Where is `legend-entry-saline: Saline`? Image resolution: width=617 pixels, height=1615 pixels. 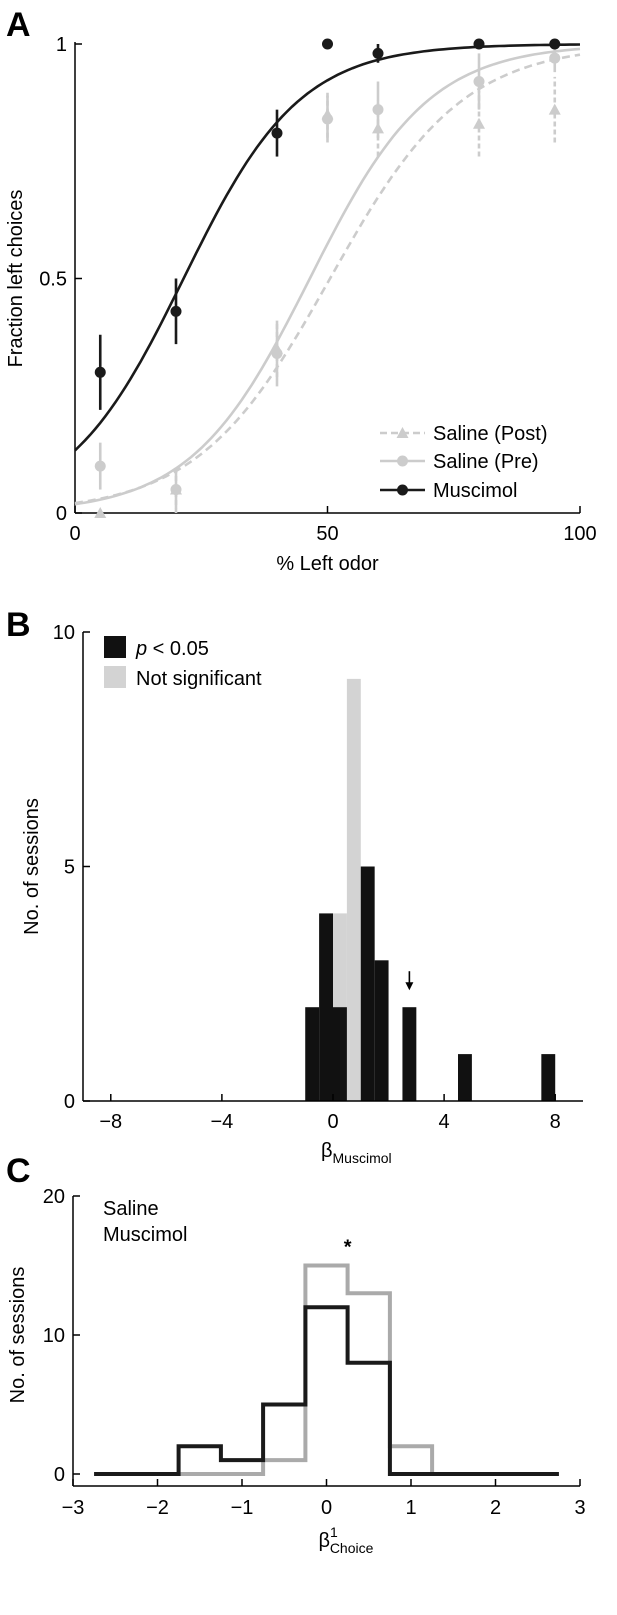 legend-entry-saline: Saline is located at coordinates (131, 1209).